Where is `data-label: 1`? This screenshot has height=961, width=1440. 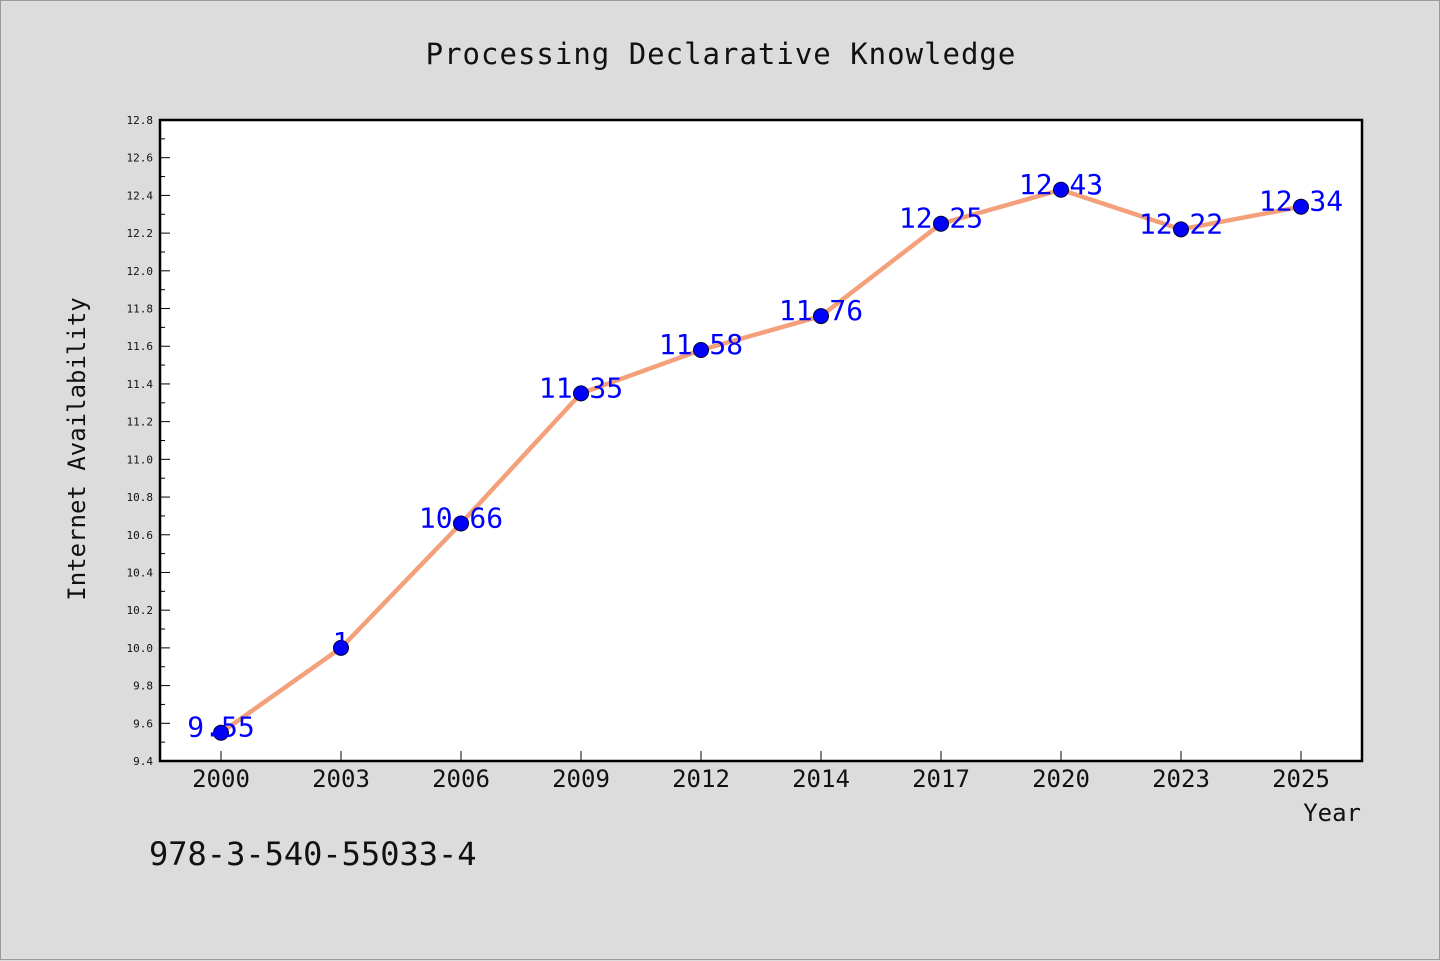 data-label: 1 is located at coordinates (341, 642).